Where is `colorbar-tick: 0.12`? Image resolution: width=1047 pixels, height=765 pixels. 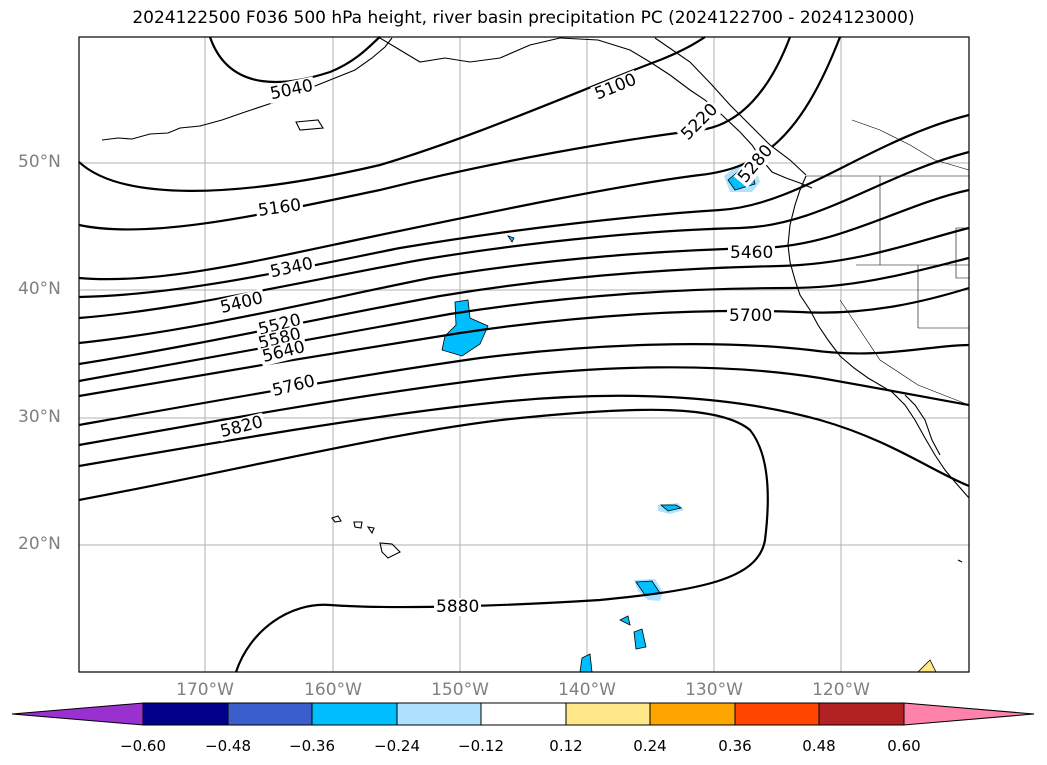
colorbar-tick: 0.12 is located at coordinates (566, 746).